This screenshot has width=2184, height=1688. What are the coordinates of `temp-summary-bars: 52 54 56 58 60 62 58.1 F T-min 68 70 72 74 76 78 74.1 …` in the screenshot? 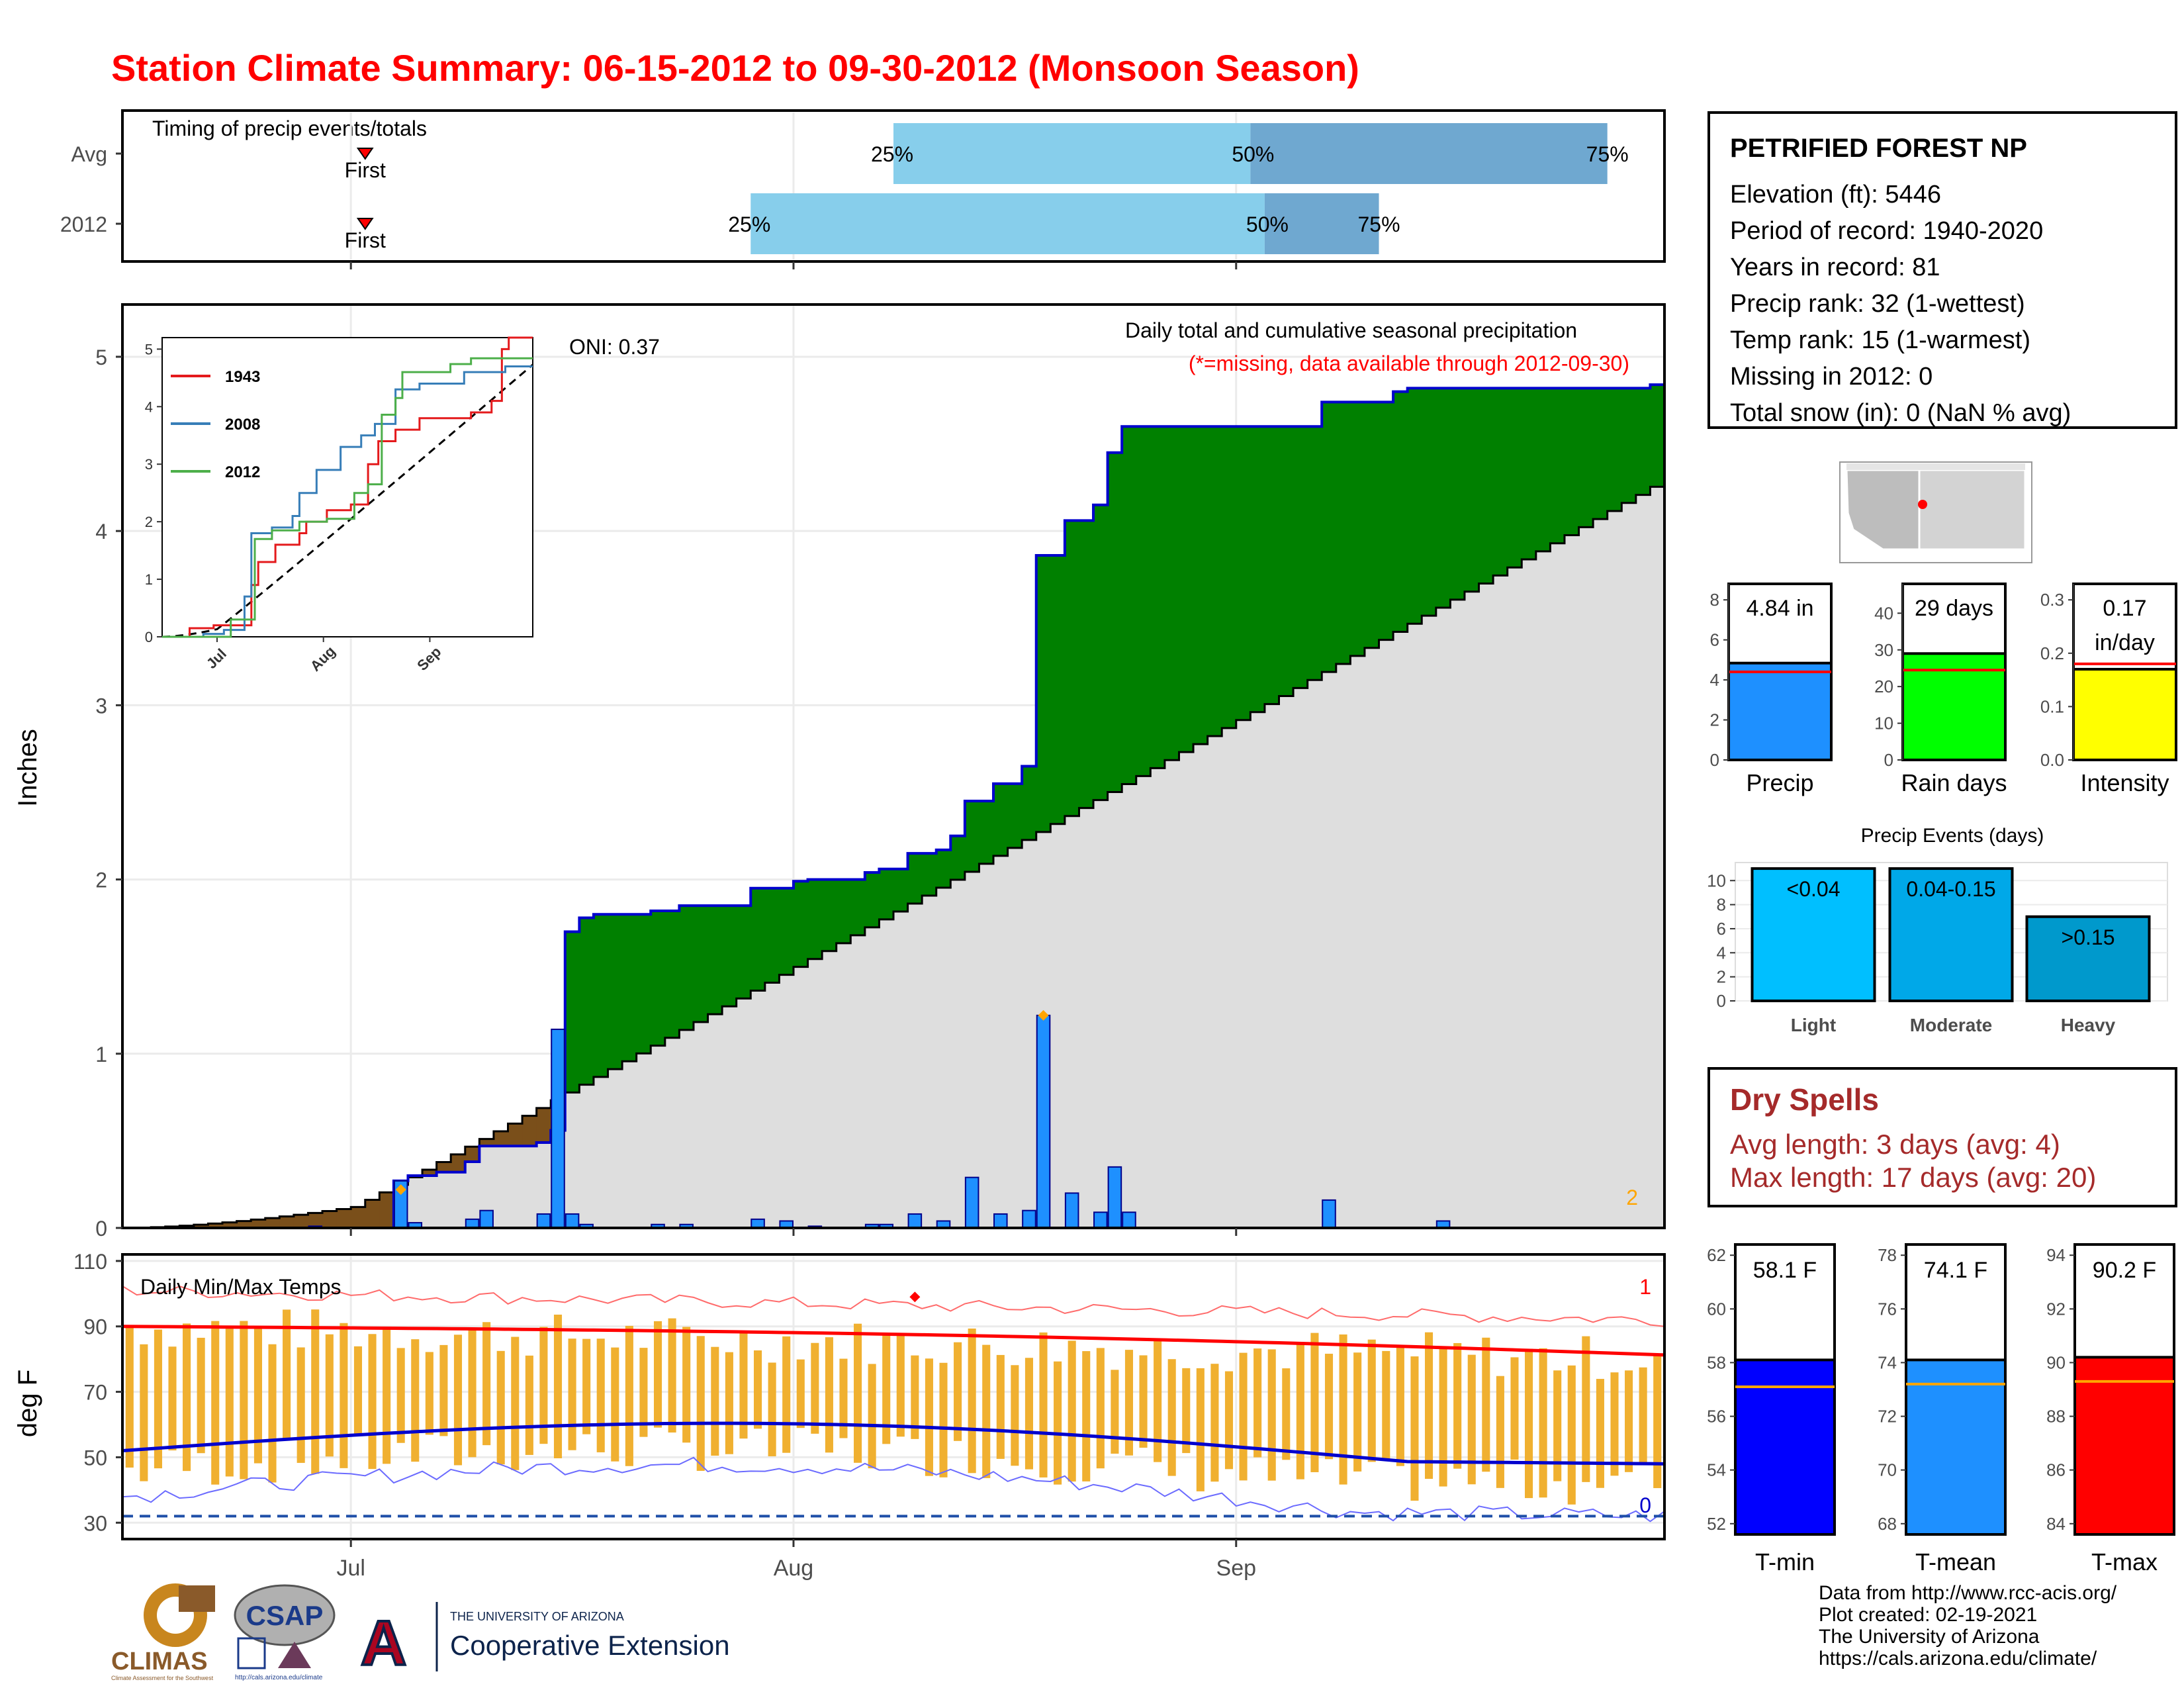 It's located at (1941, 1409).